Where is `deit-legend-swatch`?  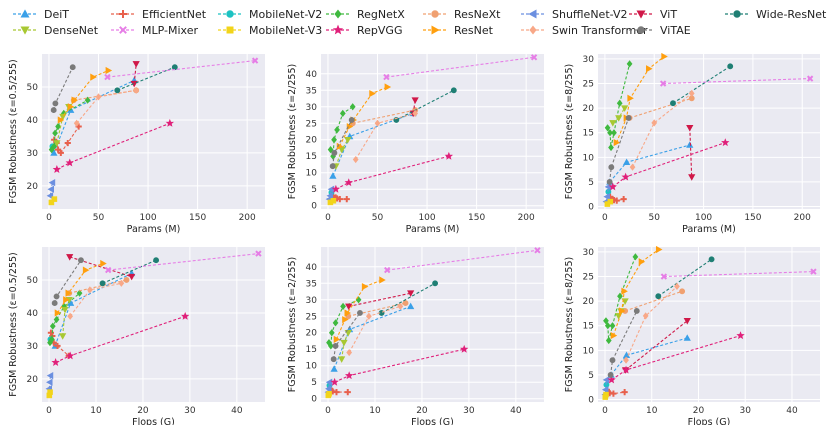 deit-legend-swatch is located at coordinates (25, 13).